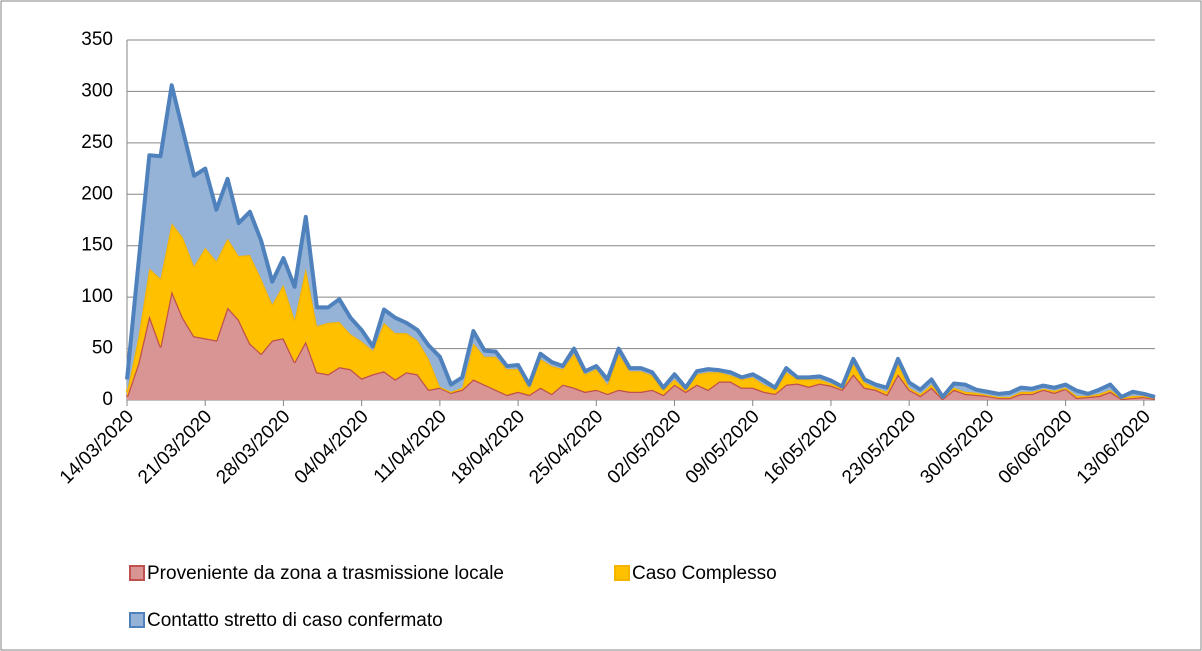  Describe the element at coordinates (97, 296) in the screenshot. I see `y-tick-label: 100` at that location.